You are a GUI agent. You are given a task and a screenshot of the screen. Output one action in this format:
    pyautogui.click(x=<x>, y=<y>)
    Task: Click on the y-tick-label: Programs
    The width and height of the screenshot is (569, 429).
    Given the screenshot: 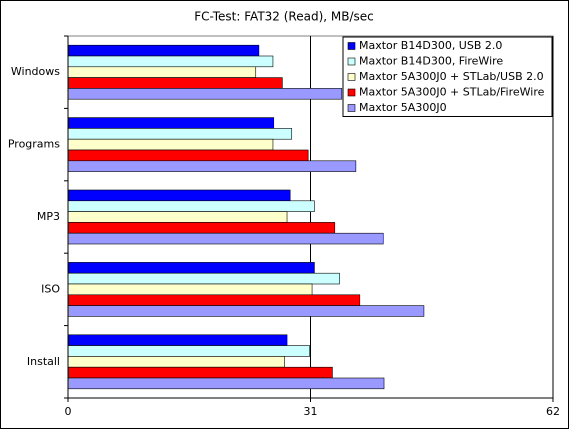 What is the action you would take?
    pyautogui.click(x=34, y=144)
    